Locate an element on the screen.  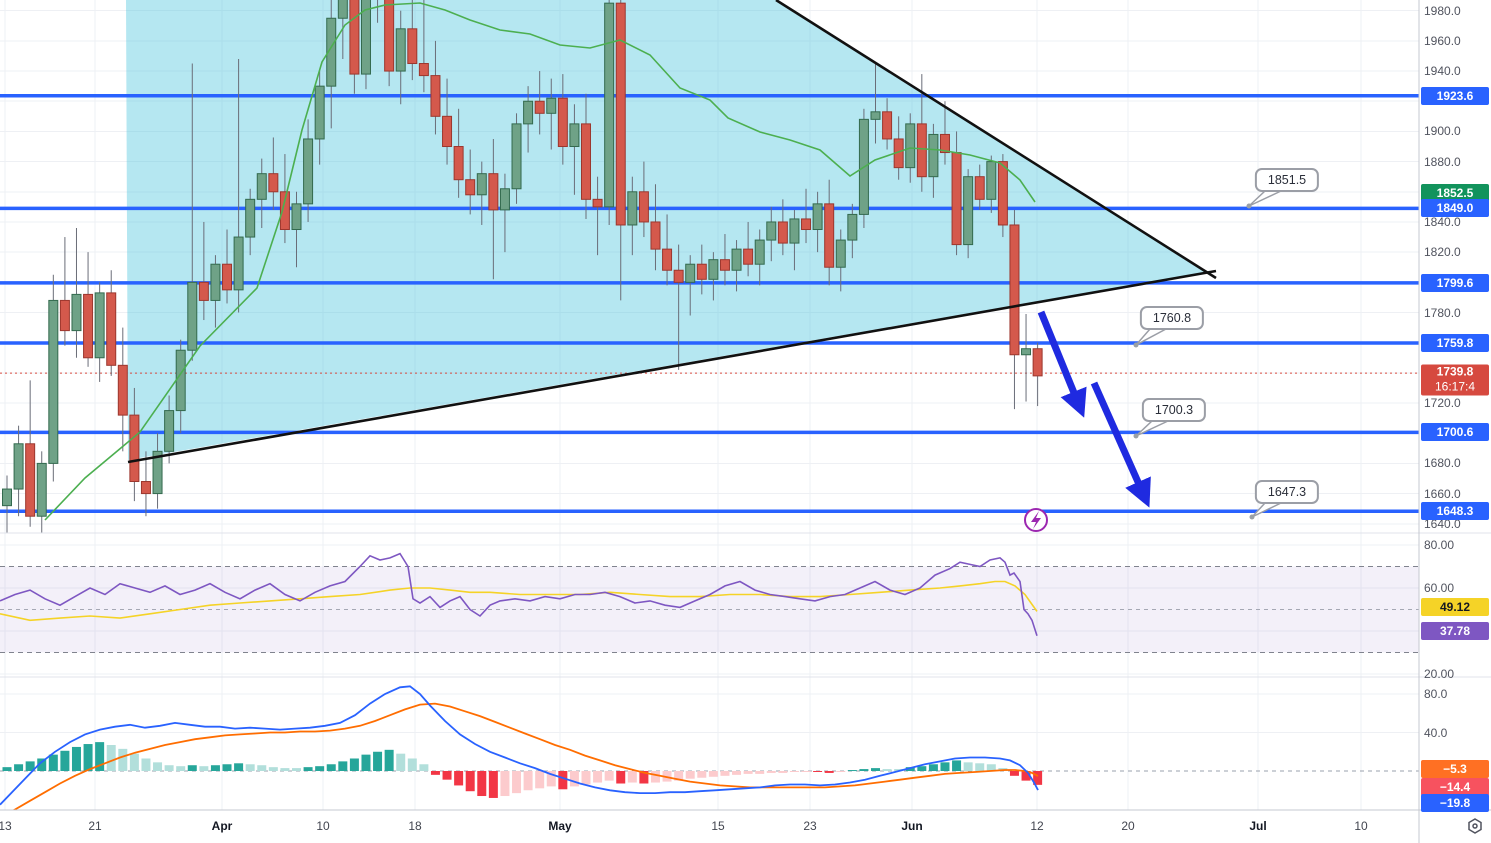
axis-settings-icon is located at coordinates (1475, 826).